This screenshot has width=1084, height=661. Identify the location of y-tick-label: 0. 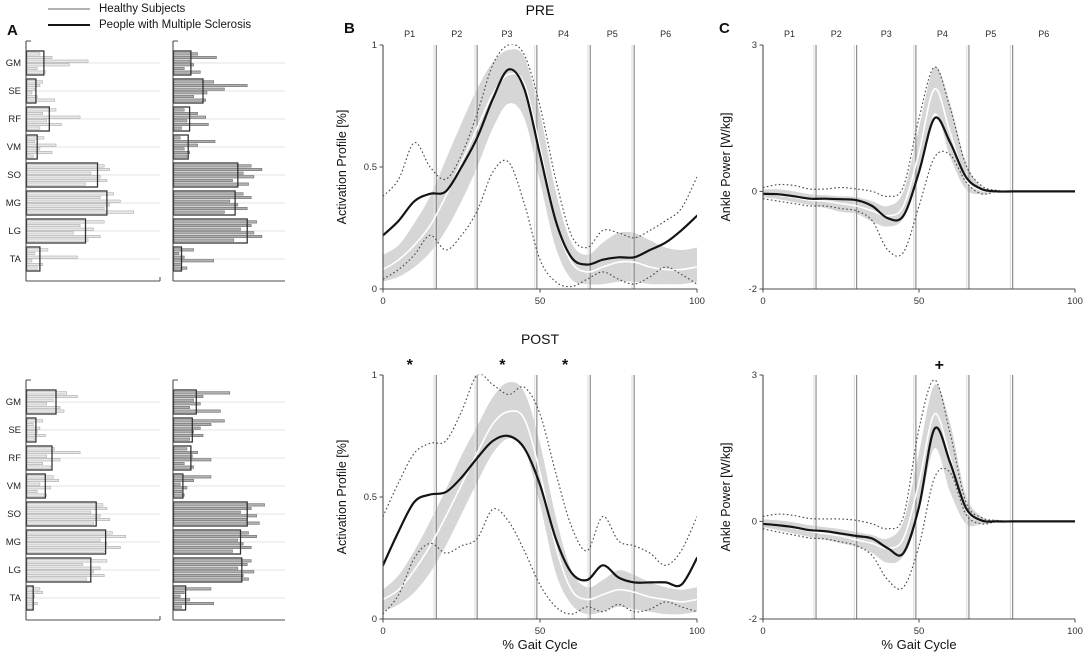
(754, 522).